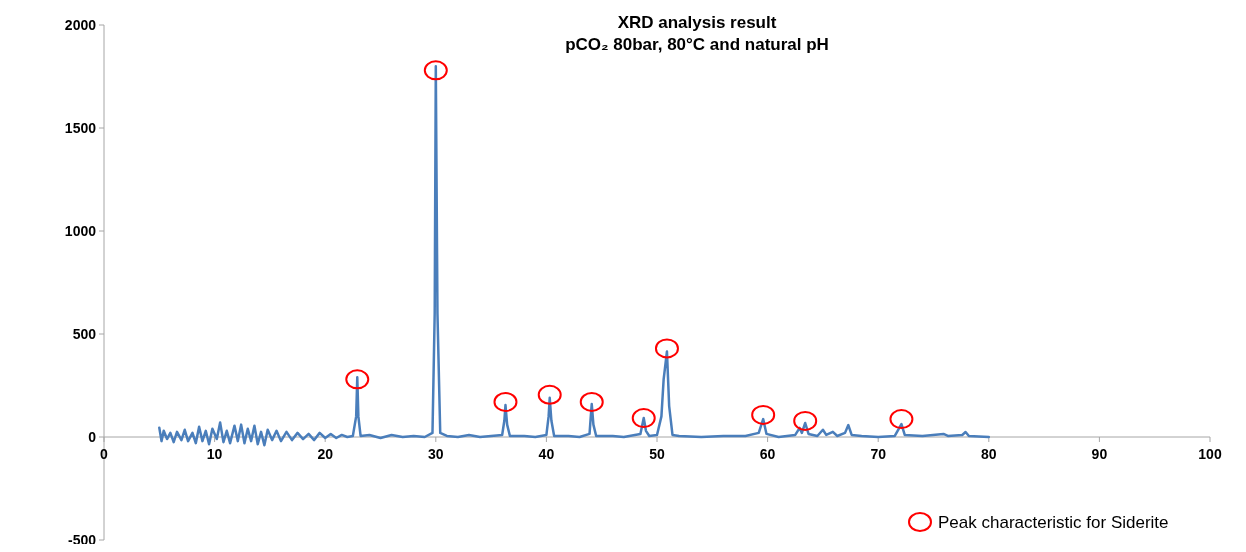 The image size is (1246, 552). Describe the element at coordinates (989, 454) in the screenshot. I see `x-tick-label: 80` at that location.